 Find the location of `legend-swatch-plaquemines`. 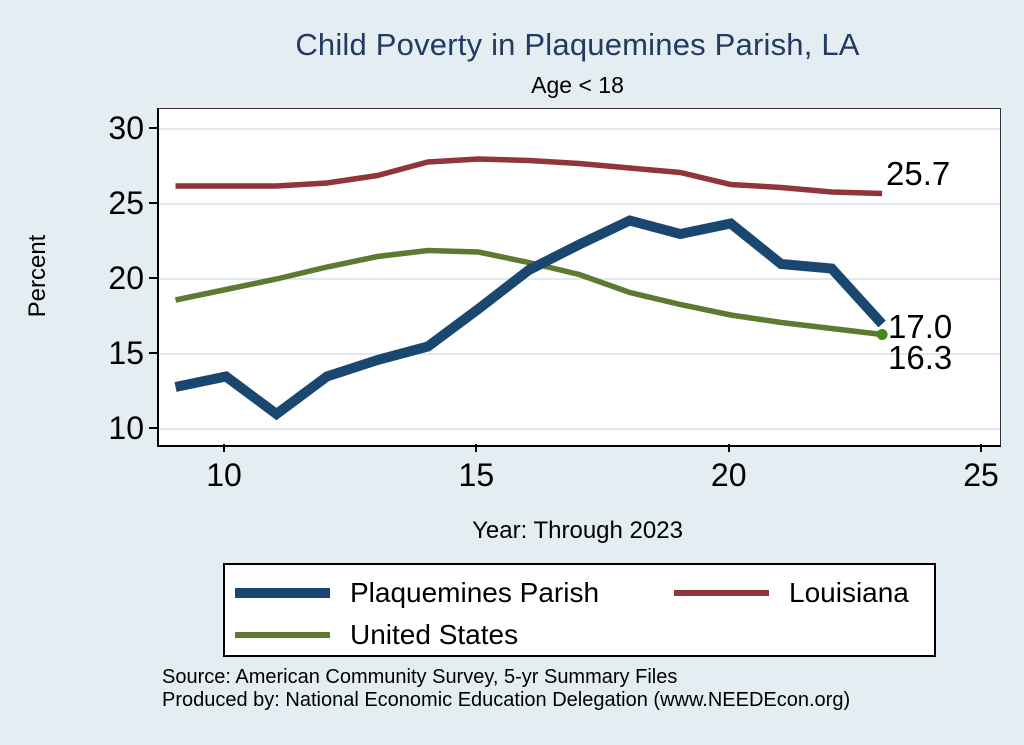

legend-swatch-plaquemines is located at coordinates (282, 593).